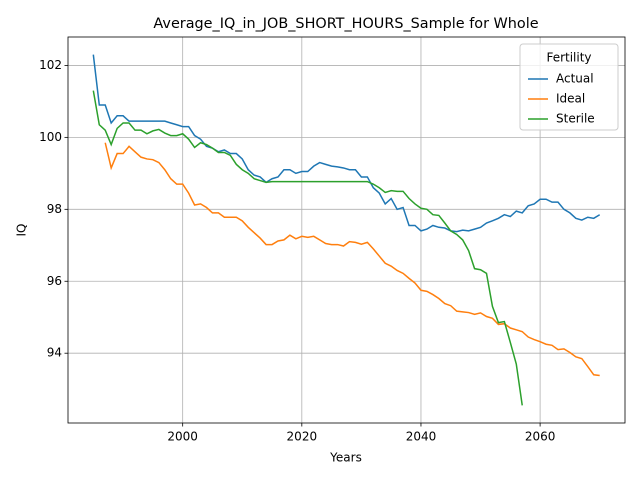 This screenshot has height=480, width=640. Describe the element at coordinates (569, 87) in the screenshot. I see `legend-box` at that location.